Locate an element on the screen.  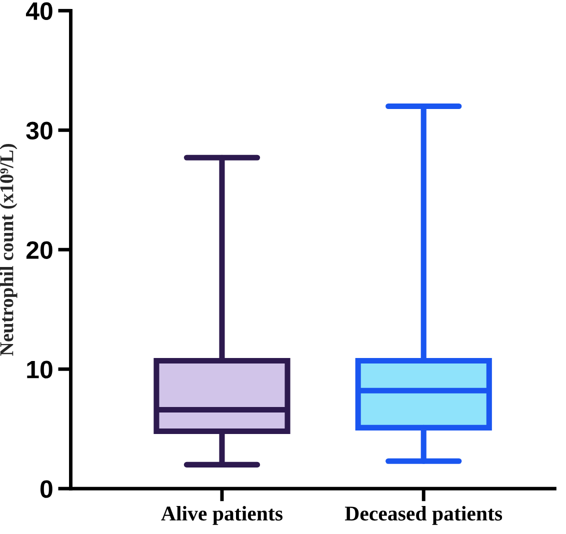
y-tick-label: 20 is located at coordinates (39, 250).